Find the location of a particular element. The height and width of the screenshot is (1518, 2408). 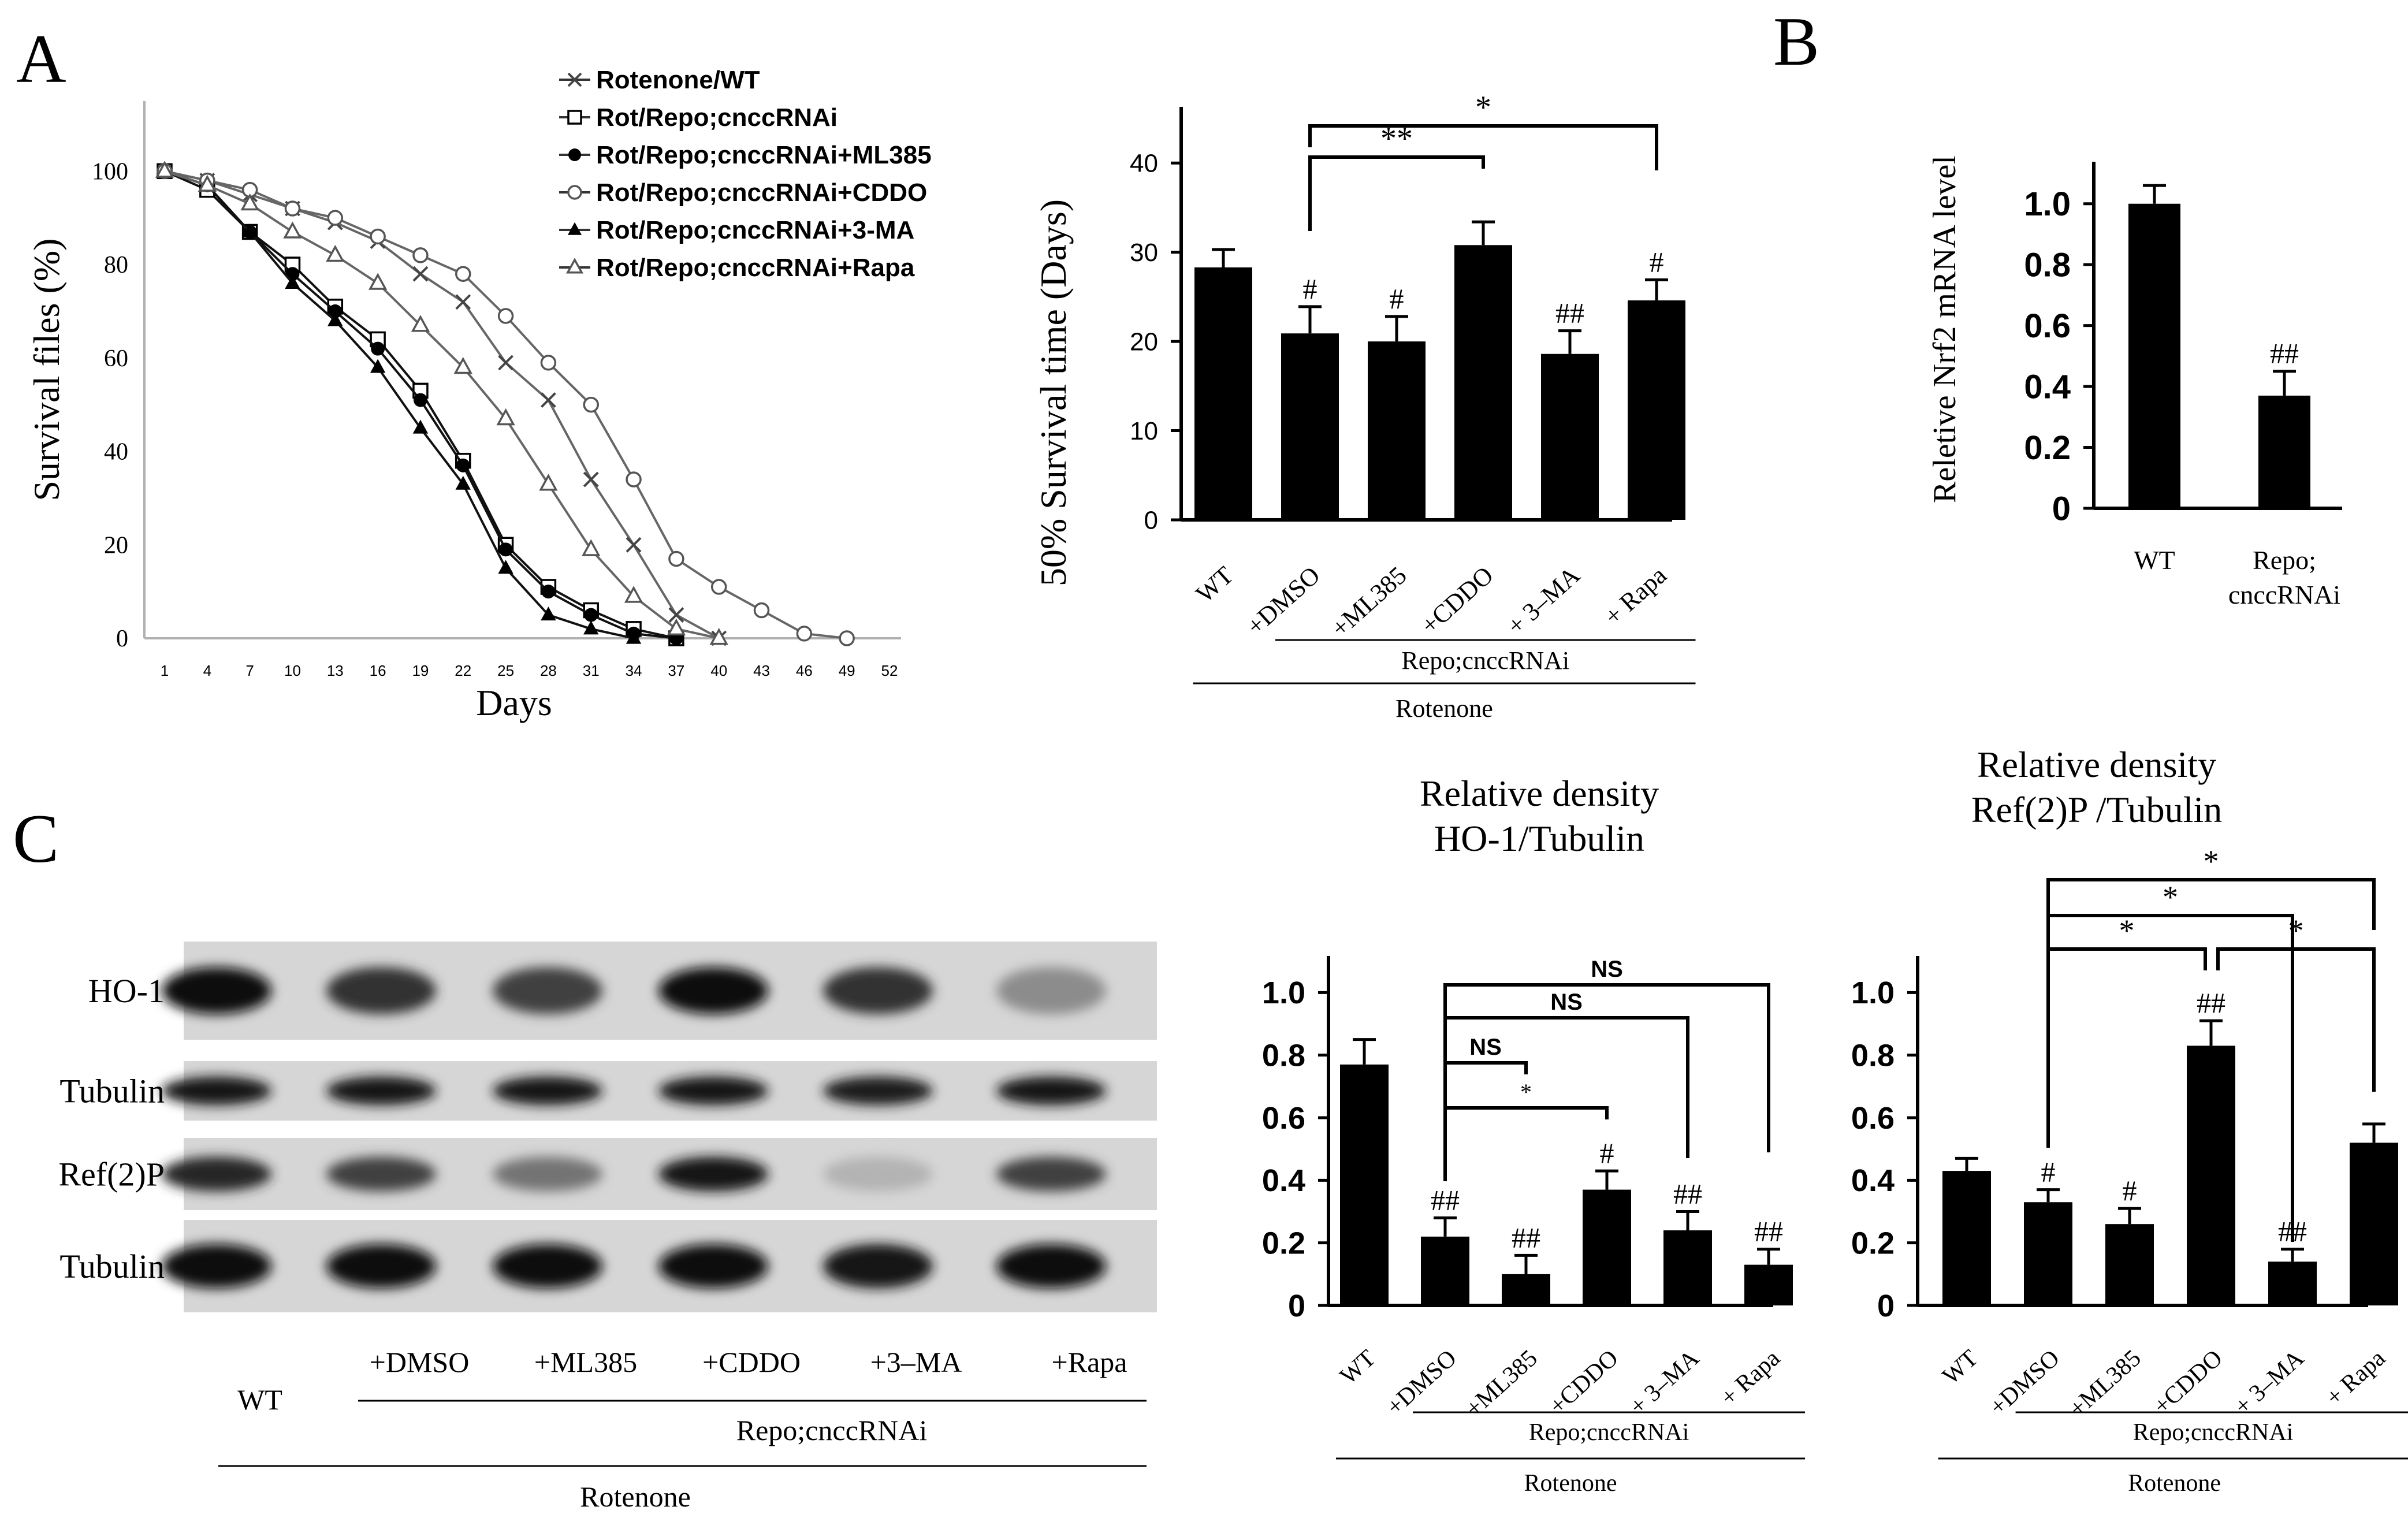

comparison-bracket: ** is located at coordinates (1396, 176).